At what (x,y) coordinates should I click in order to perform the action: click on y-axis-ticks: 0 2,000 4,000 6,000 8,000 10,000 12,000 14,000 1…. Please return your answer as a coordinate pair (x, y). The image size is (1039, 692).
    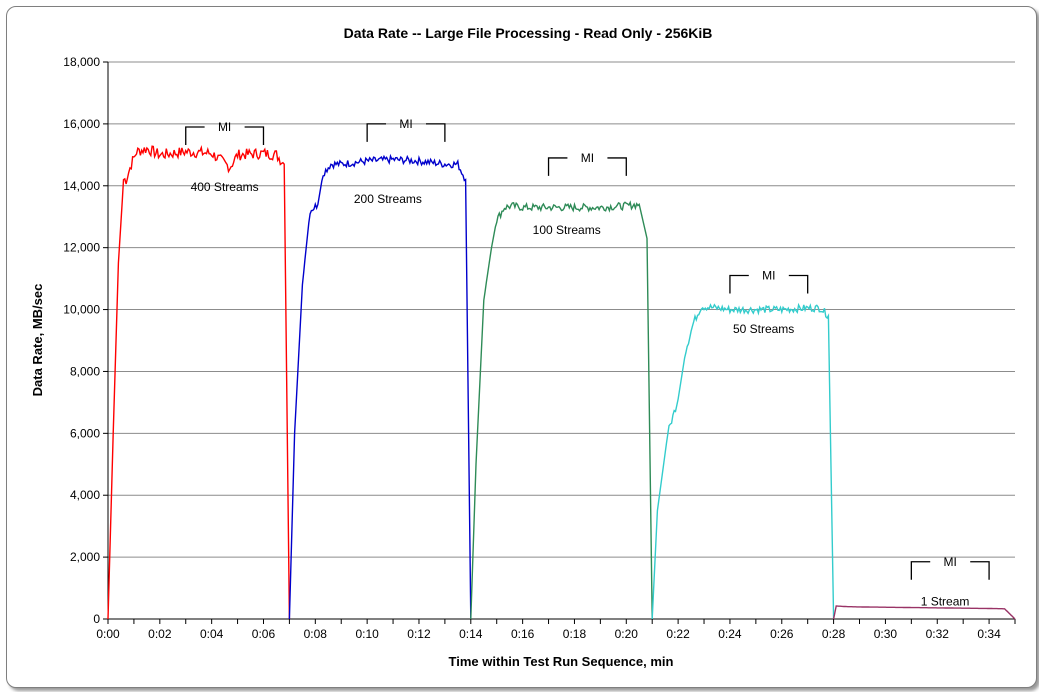
    Looking at the image, I should click on (85, 340).